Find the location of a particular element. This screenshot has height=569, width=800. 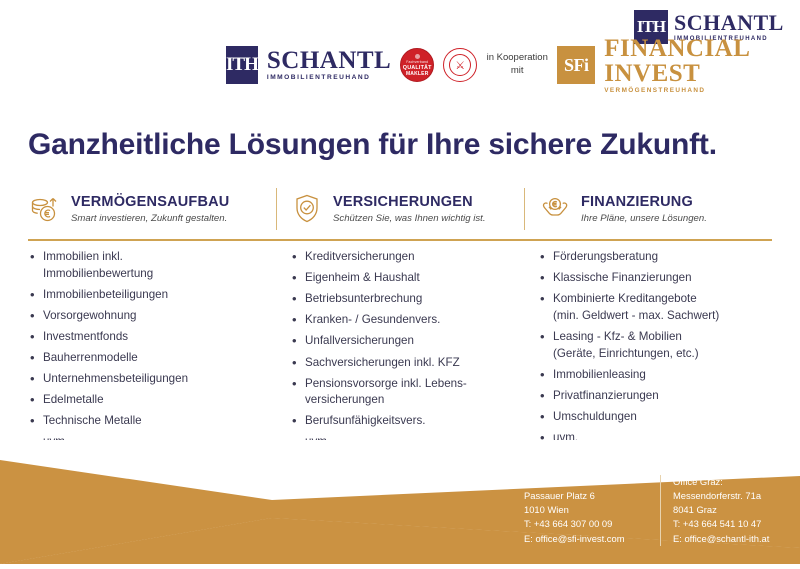

office-street: Messendorferstr. 71a is located at coordinates (717, 495).